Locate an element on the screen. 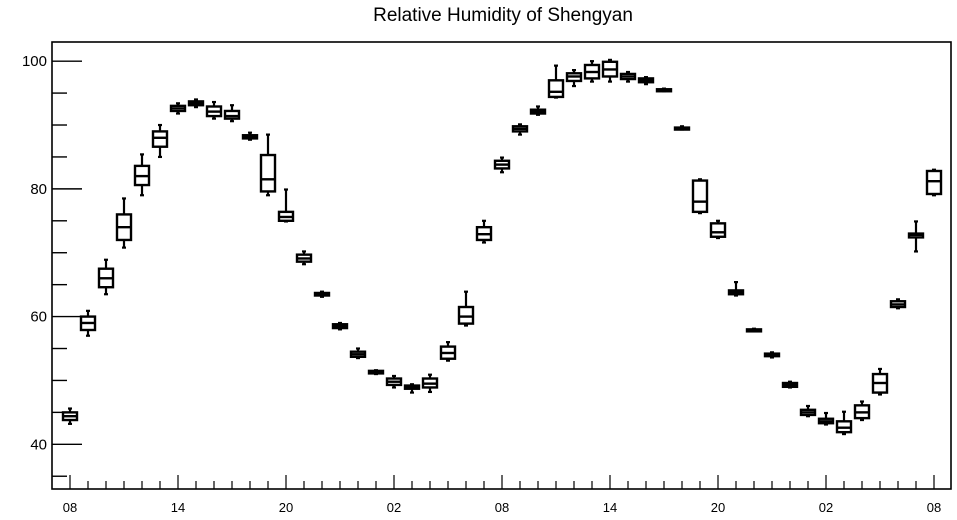 This screenshot has width=957, height=520. chart-title: Relative Humidity of Shengyan is located at coordinates (503, 15).